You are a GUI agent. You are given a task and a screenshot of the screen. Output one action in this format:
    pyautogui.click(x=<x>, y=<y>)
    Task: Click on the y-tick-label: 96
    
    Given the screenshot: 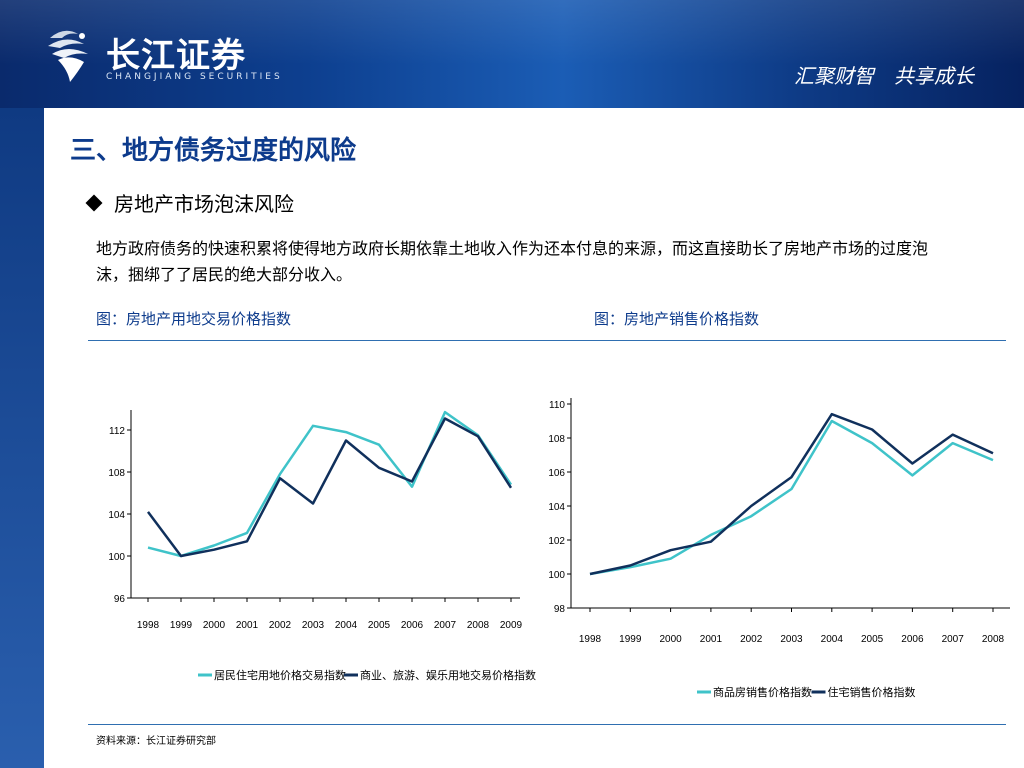 What is the action you would take?
    pyautogui.click(x=120, y=599)
    